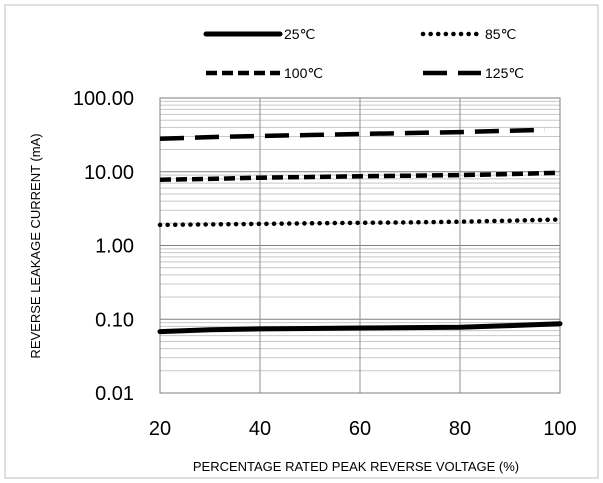 This screenshot has height=483, width=603. I want to click on y-tick-labels: 100.00 10.00 1.00 0.10 0.01, so click(103, 246).